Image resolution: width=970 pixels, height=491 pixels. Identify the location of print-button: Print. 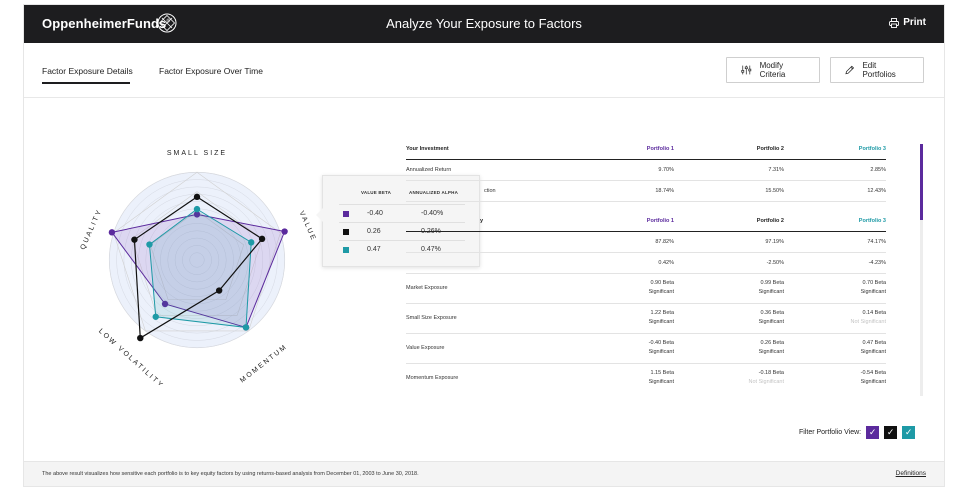
(907, 22).